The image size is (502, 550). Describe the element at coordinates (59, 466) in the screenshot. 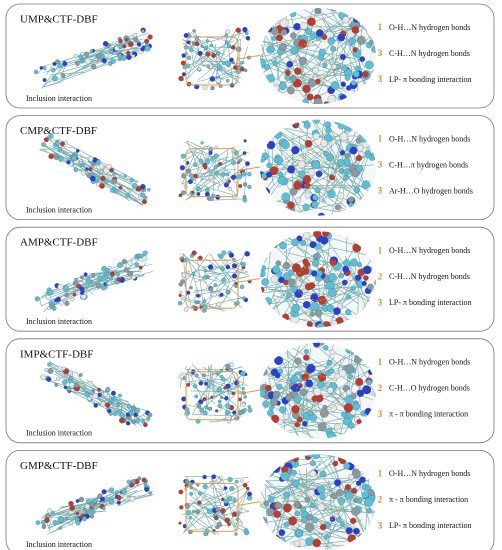

I see `panel-title: GMP&CTF-DBF` at that location.